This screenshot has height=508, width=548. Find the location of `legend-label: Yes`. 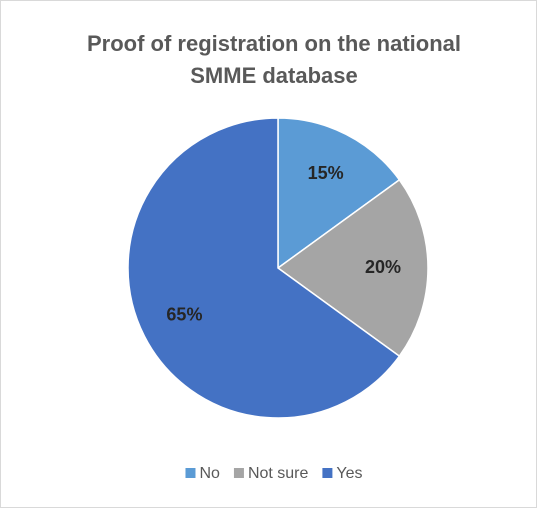

legend-label: Yes is located at coordinates (349, 473).